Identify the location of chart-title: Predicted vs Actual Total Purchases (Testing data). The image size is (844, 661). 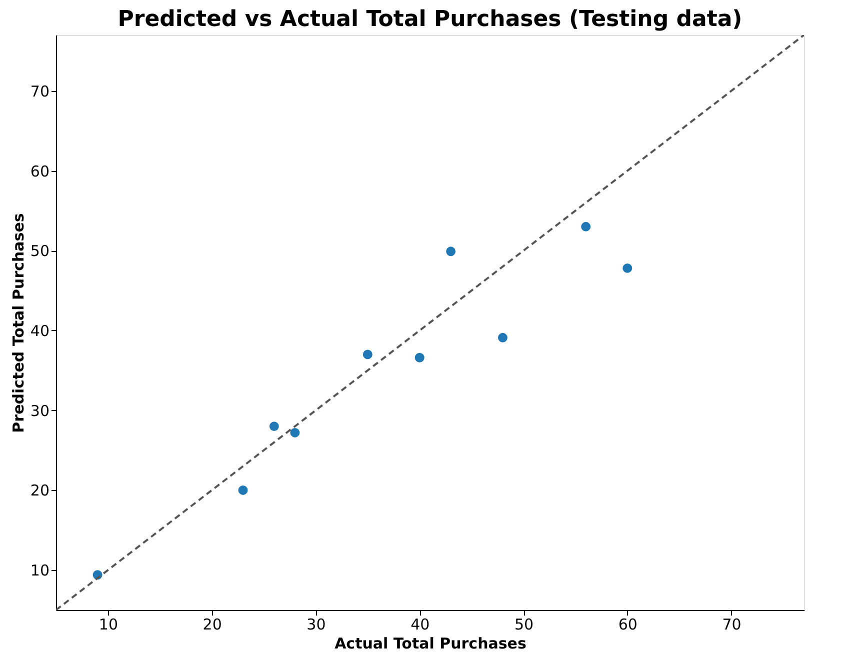
(430, 19).